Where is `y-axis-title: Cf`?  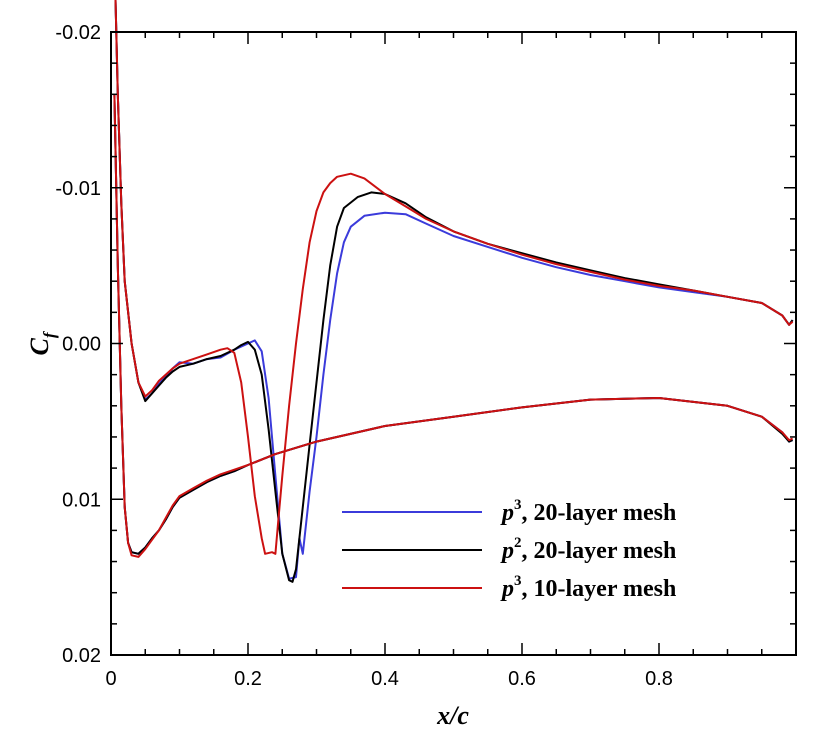 y-axis-title: Cf is located at coordinates (42, 342).